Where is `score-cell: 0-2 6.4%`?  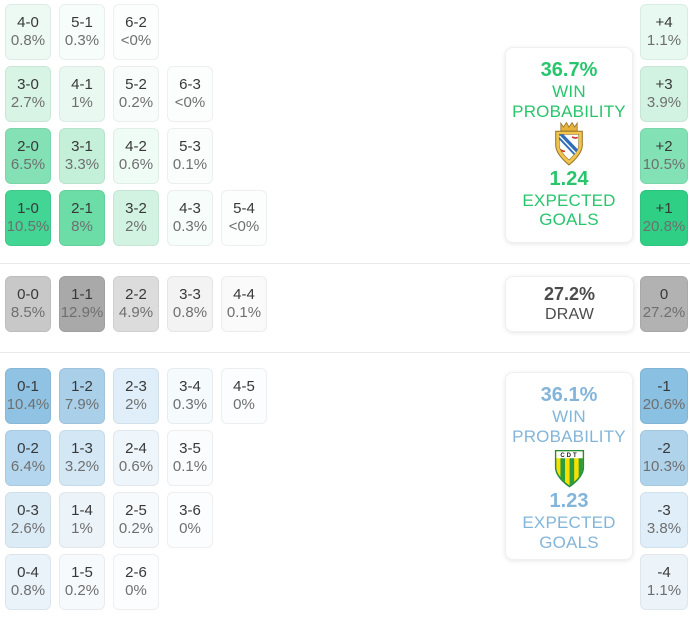
score-cell: 0-2 6.4% is located at coordinates (28, 458).